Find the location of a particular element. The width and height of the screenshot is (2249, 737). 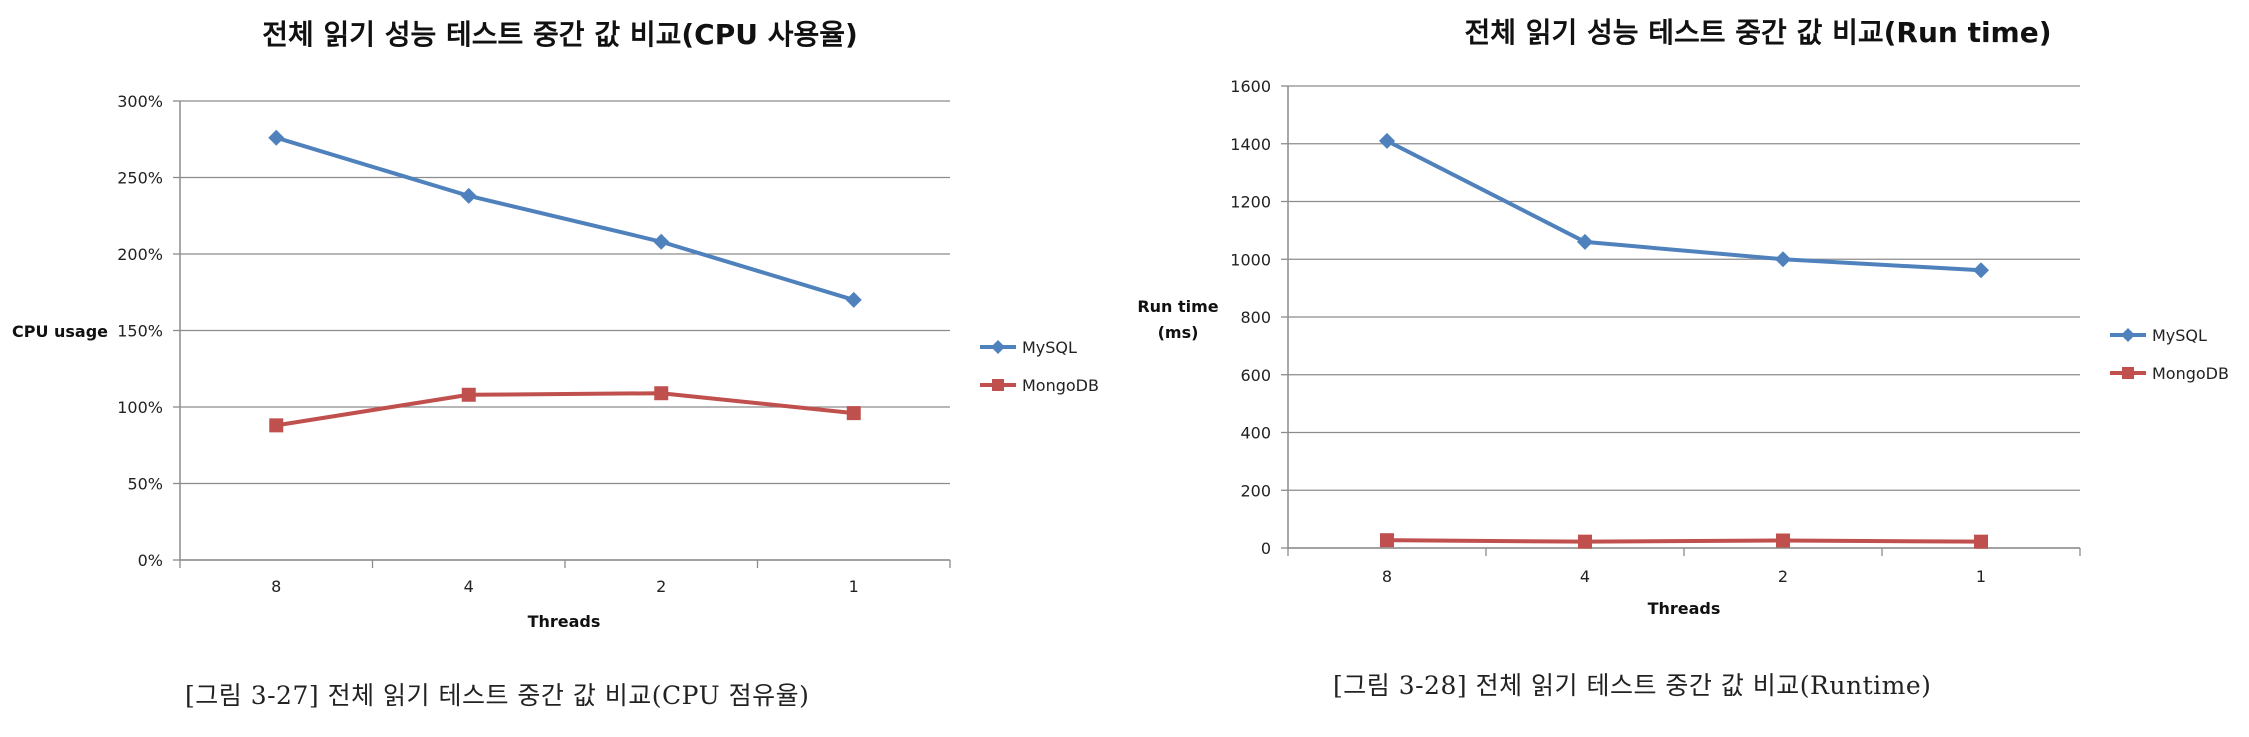

y-tick-label: 800 is located at coordinates (1255, 317).